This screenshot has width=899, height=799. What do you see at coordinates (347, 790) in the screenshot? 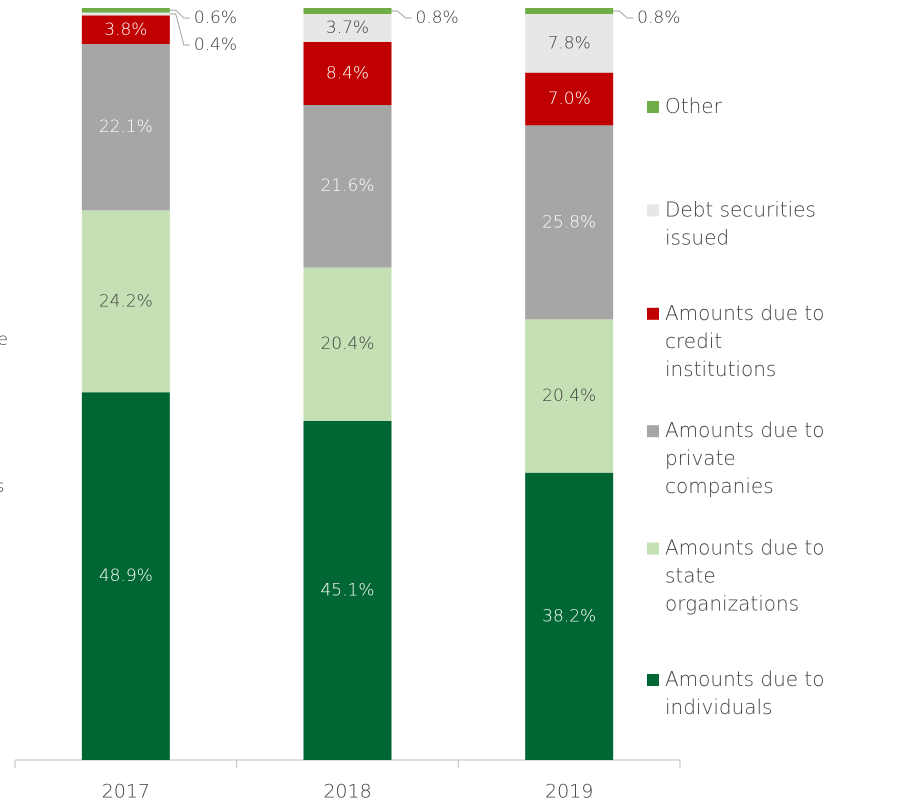
I see `x-tick-label: 2018` at bounding box center [347, 790].